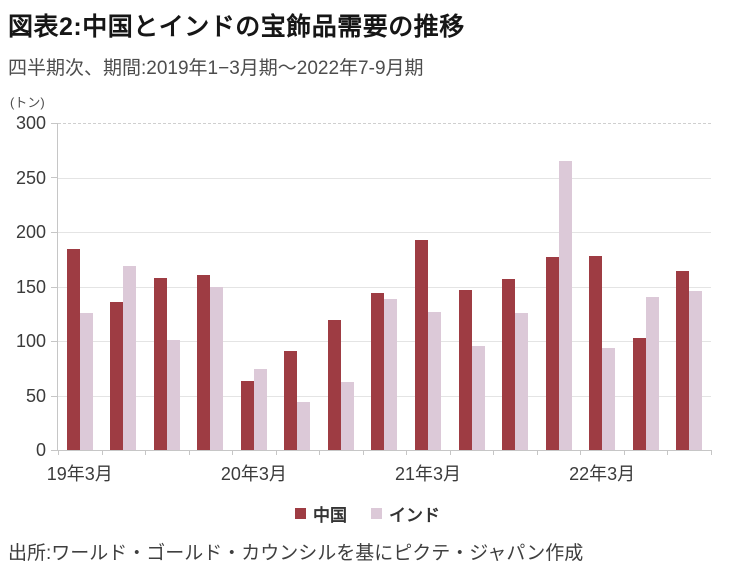 This screenshot has height=581, width=735. What do you see at coordinates (428, 474) in the screenshot?
I see `x-axis-label: 21年3月` at bounding box center [428, 474].